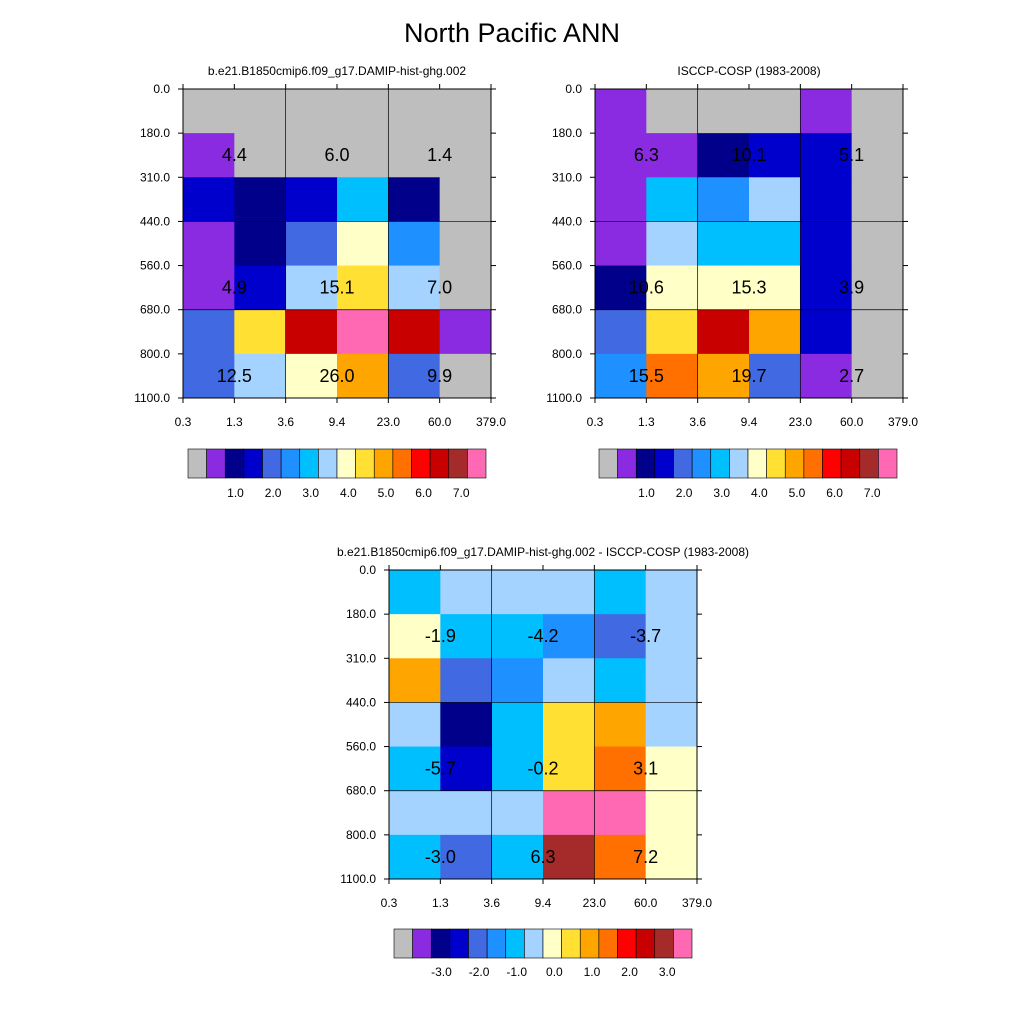 This screenshot has height=1024, width=1024. What do you see at coordinates (748, 71) in the screenshot?
I see `panel-title: ISCCP-COSP (1983-2008)` at bounding box center [748, 71].